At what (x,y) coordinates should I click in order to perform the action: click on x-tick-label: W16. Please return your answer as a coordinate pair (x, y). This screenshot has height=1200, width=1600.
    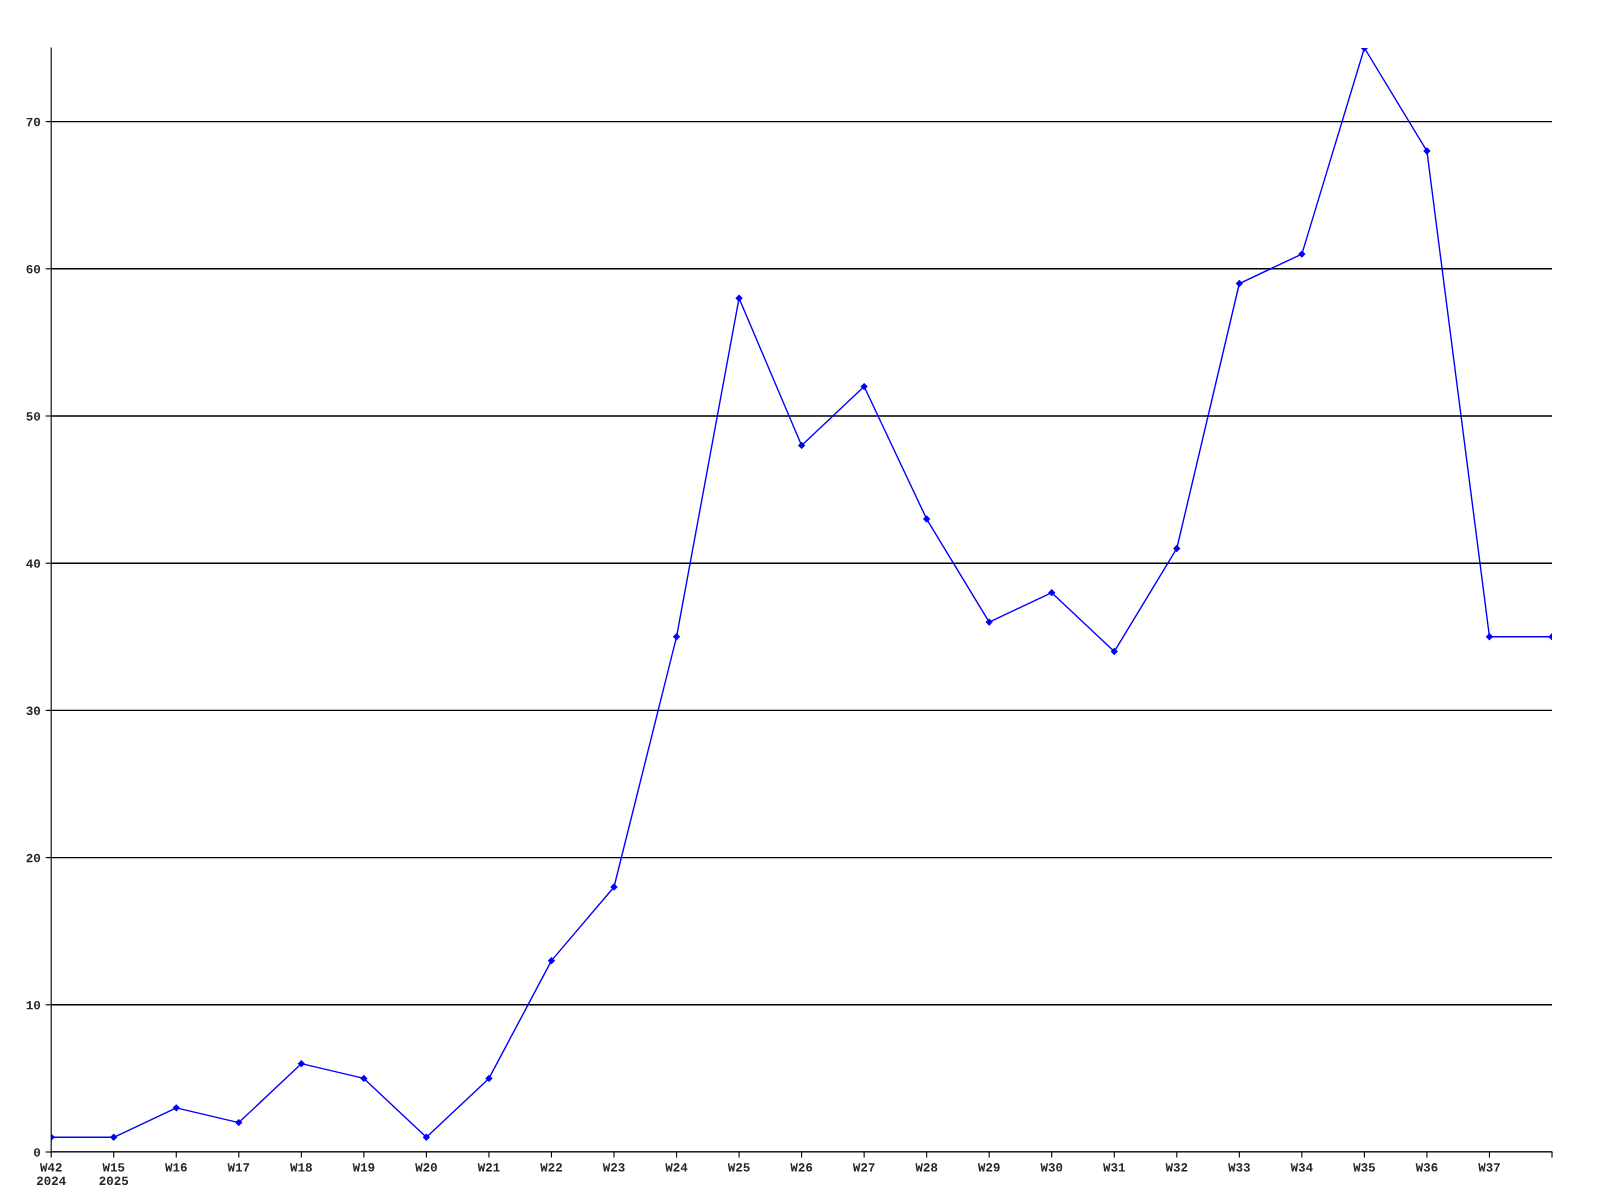
    Looking at the image, I should click on (176, 1167).